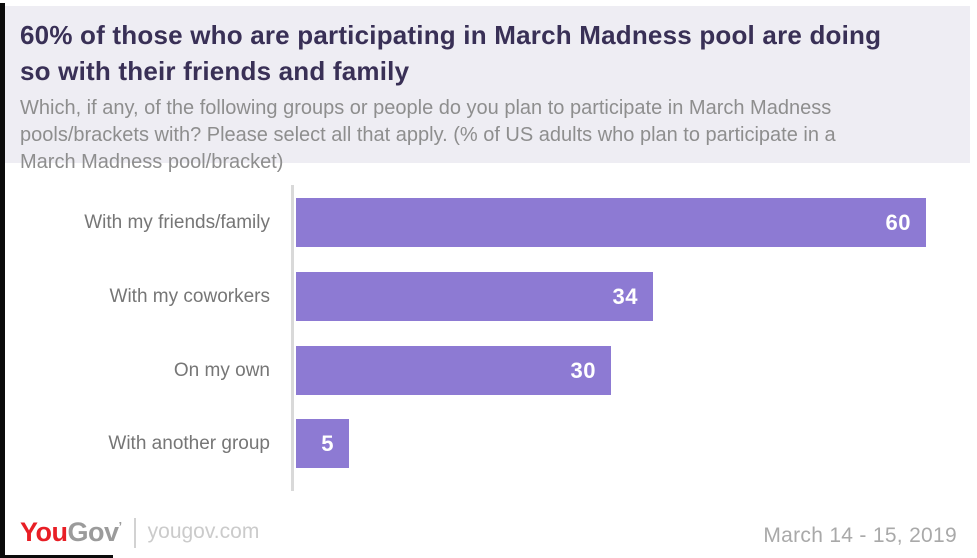 This screenshot has width=977, height=558. I want to click on bar-on-my-own: 30, so click(453, 370).